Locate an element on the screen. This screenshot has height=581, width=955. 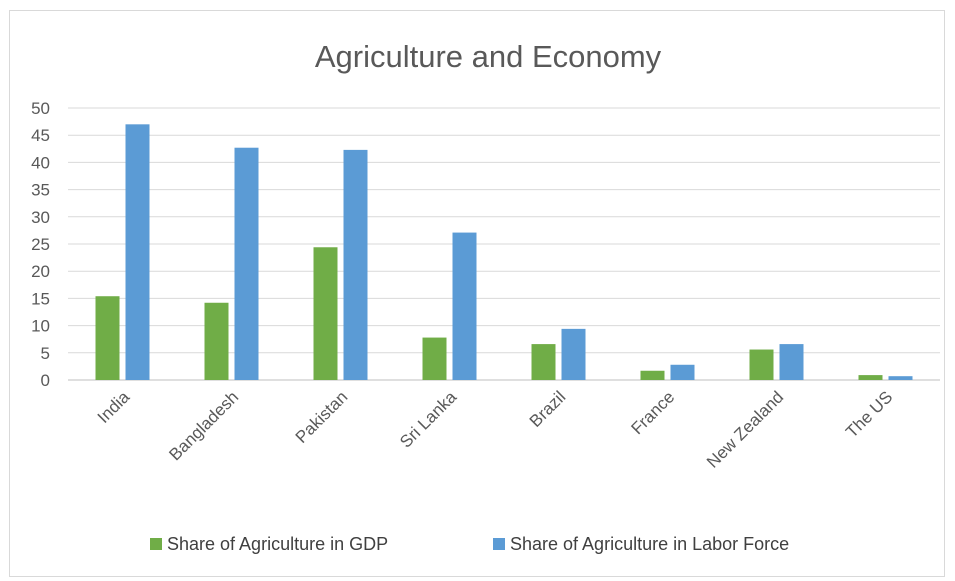
x-tick-label: The US is located at coordinates (869, 414).